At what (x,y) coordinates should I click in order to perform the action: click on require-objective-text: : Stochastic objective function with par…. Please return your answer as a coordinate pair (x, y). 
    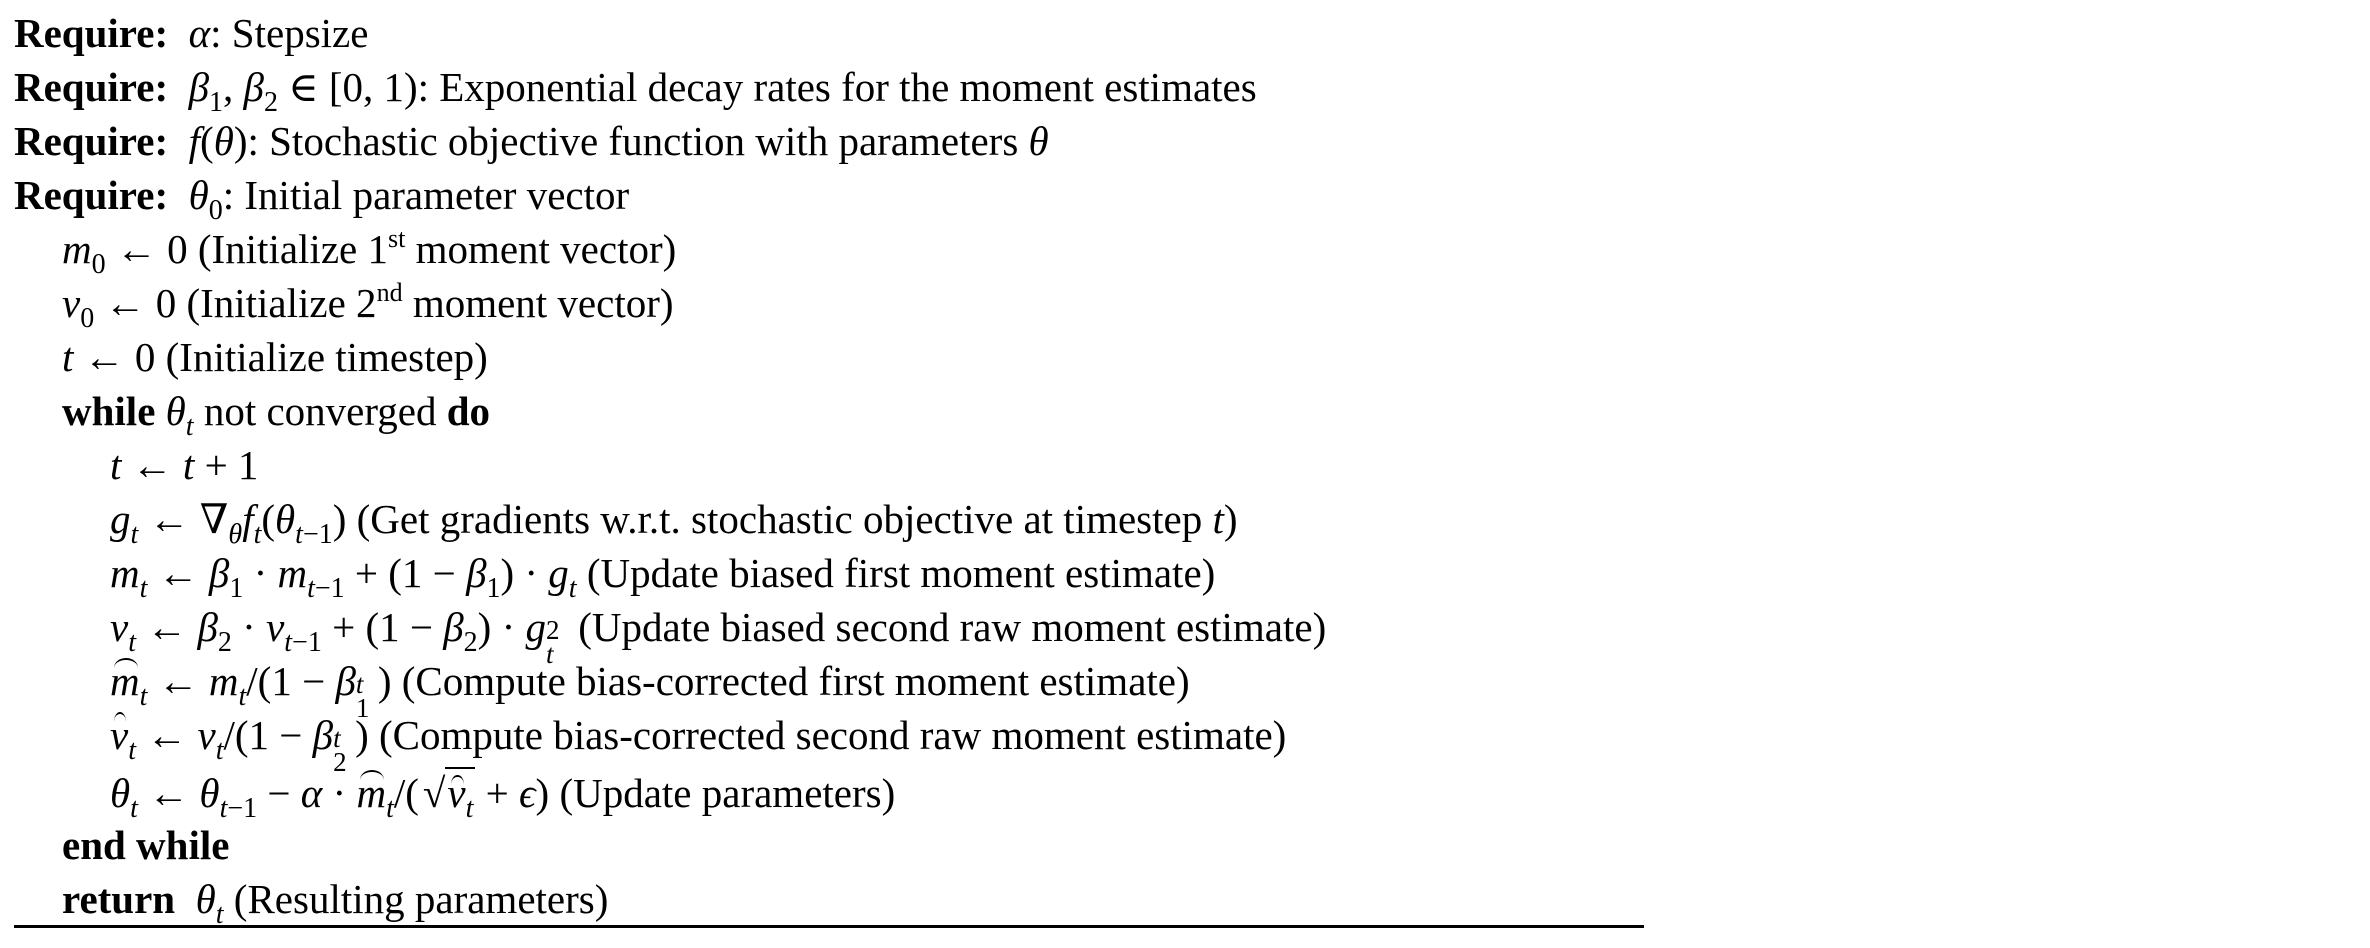
    Looking at the image, I should click on (633, 141).